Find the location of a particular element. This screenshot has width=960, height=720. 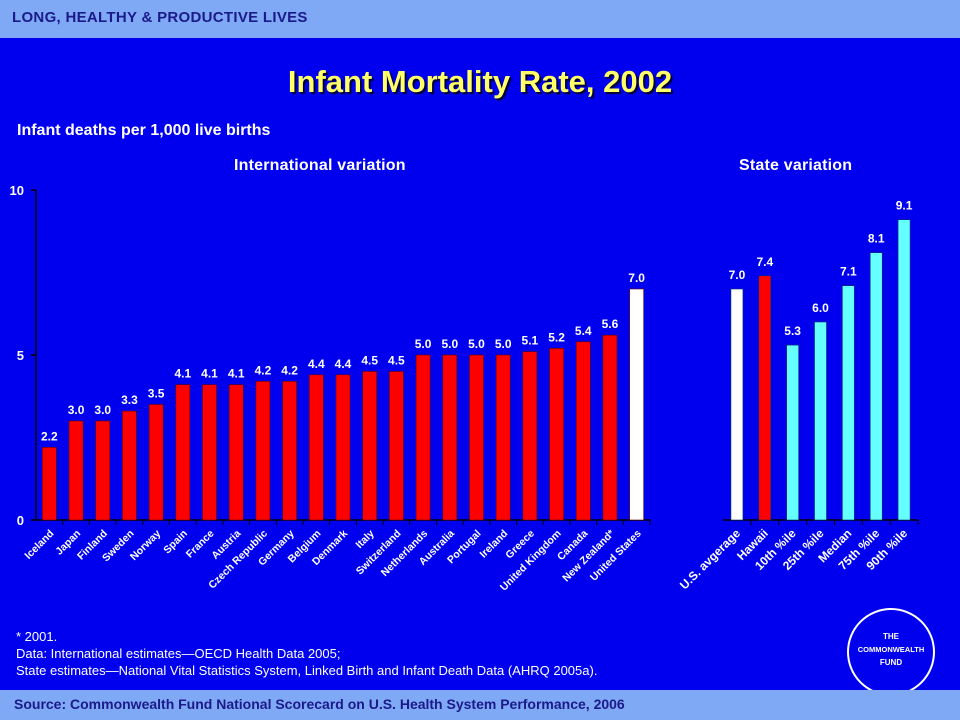

logo-line-3: FUND is located at coordinates (891, 662).